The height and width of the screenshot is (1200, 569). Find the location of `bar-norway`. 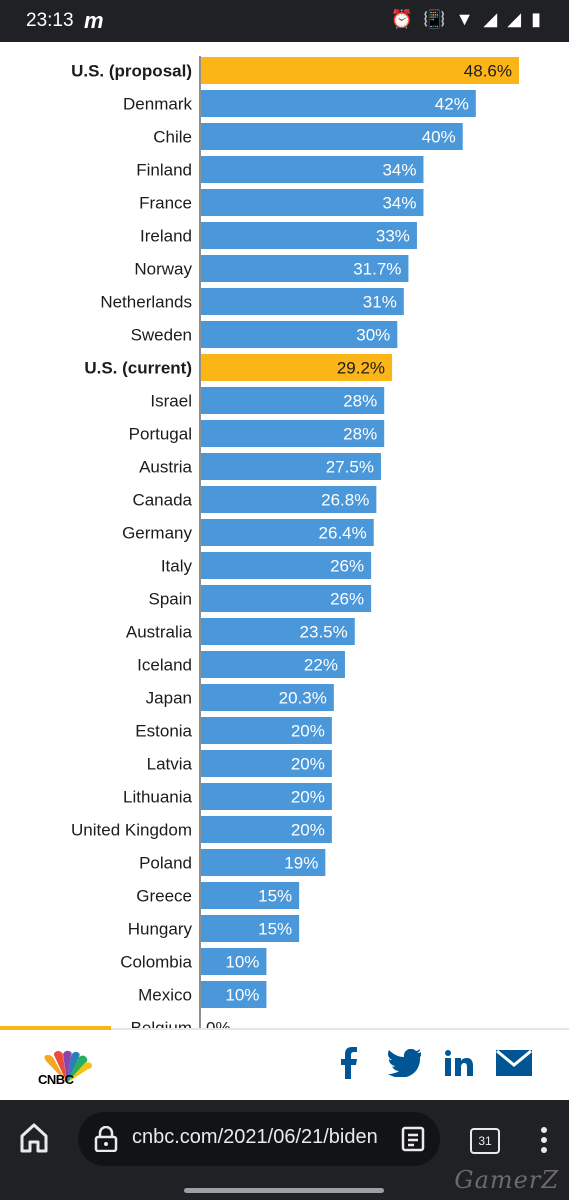

bar-norway is located at coordinates (305, 268).